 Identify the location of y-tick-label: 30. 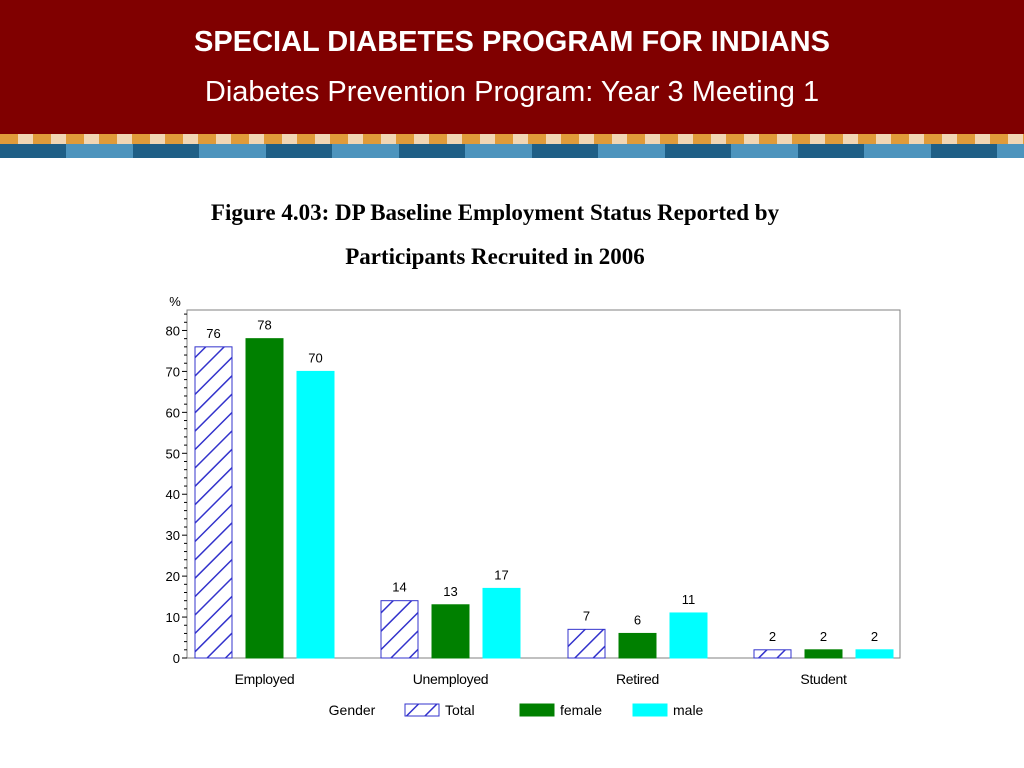
(173, 535).